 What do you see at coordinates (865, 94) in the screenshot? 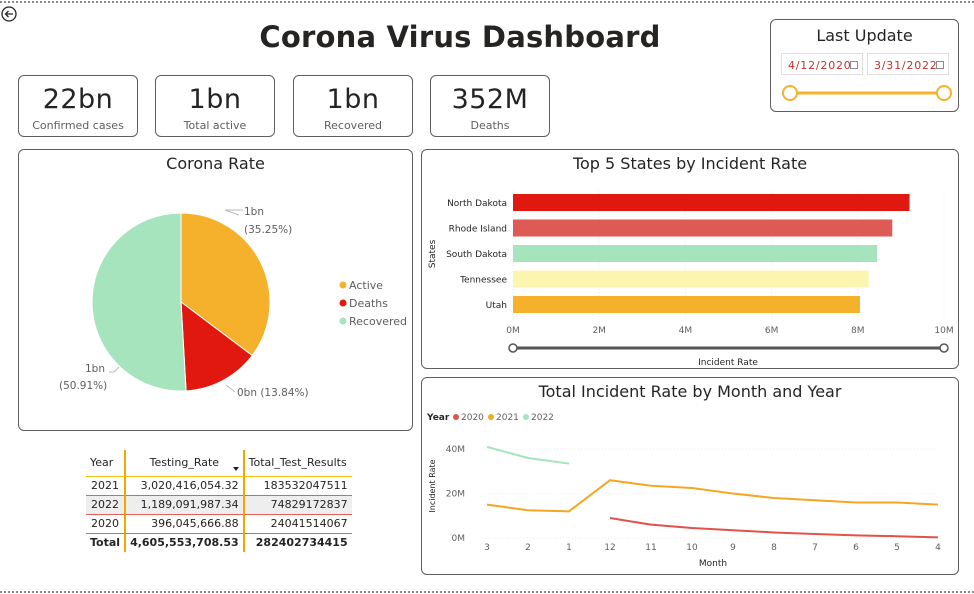
I see `date-range-slider` at bounding box center [865, 94].